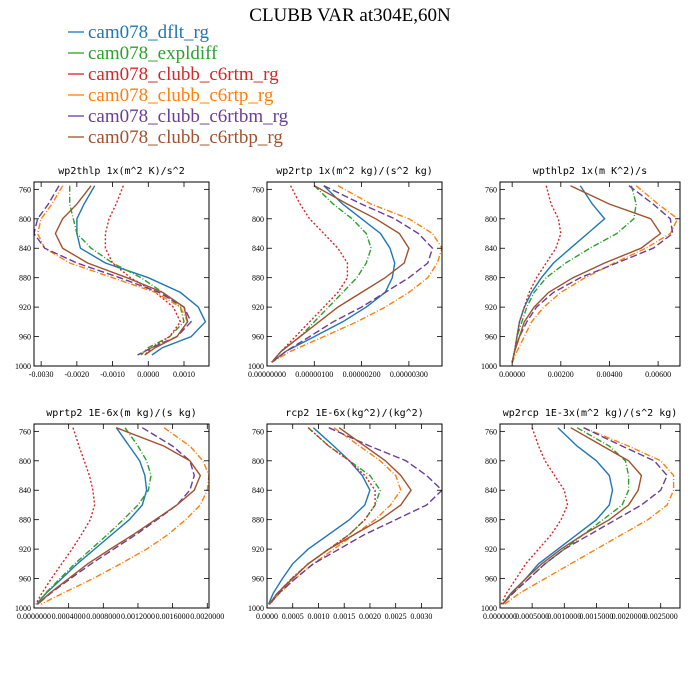 Image resolution: width=700 pixels, height=700 pixels. What do you see at coordinates (69, 616) in the screenshot?
I see `x-tick-label: 0.0004000` at bounding box center [69, 616].